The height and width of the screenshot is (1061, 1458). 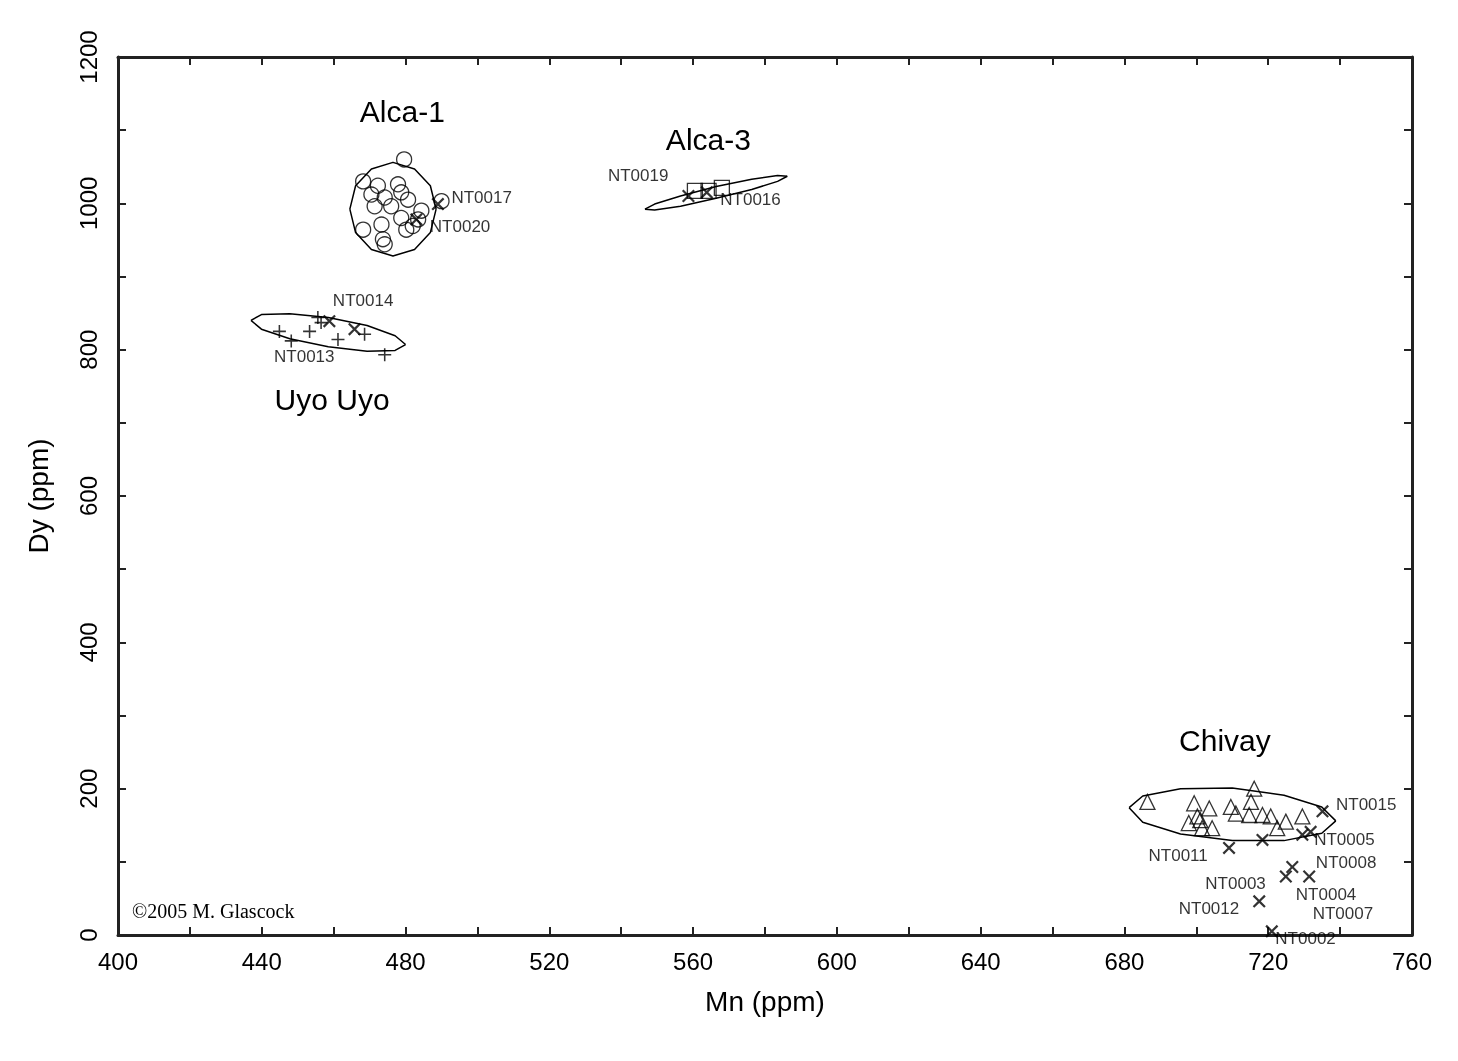 What do you see at coordinates (1178, 855) in the screenshot?
I see `data-label: NT0011` at bounding box center [1178, 855].